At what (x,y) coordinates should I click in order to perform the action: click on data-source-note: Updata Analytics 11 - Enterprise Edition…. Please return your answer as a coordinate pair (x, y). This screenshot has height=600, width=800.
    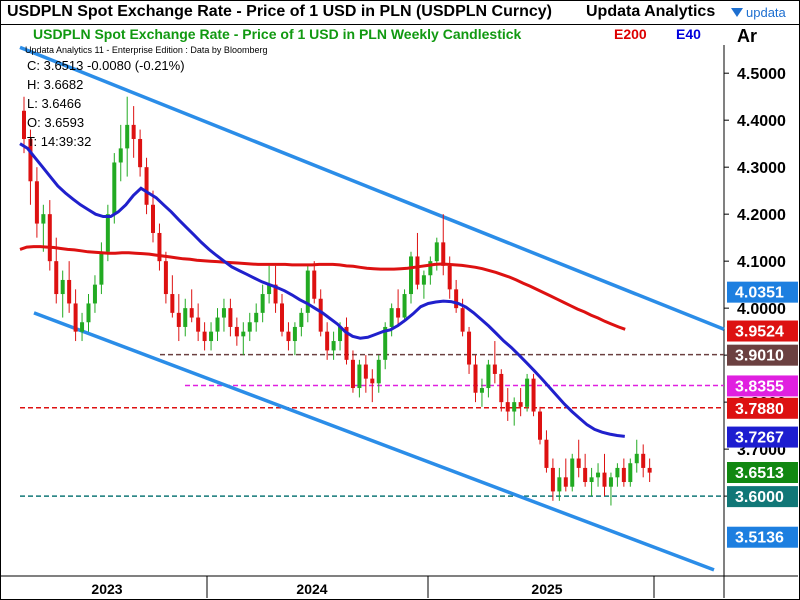
    Looking at the image, I should click on (146, 50).